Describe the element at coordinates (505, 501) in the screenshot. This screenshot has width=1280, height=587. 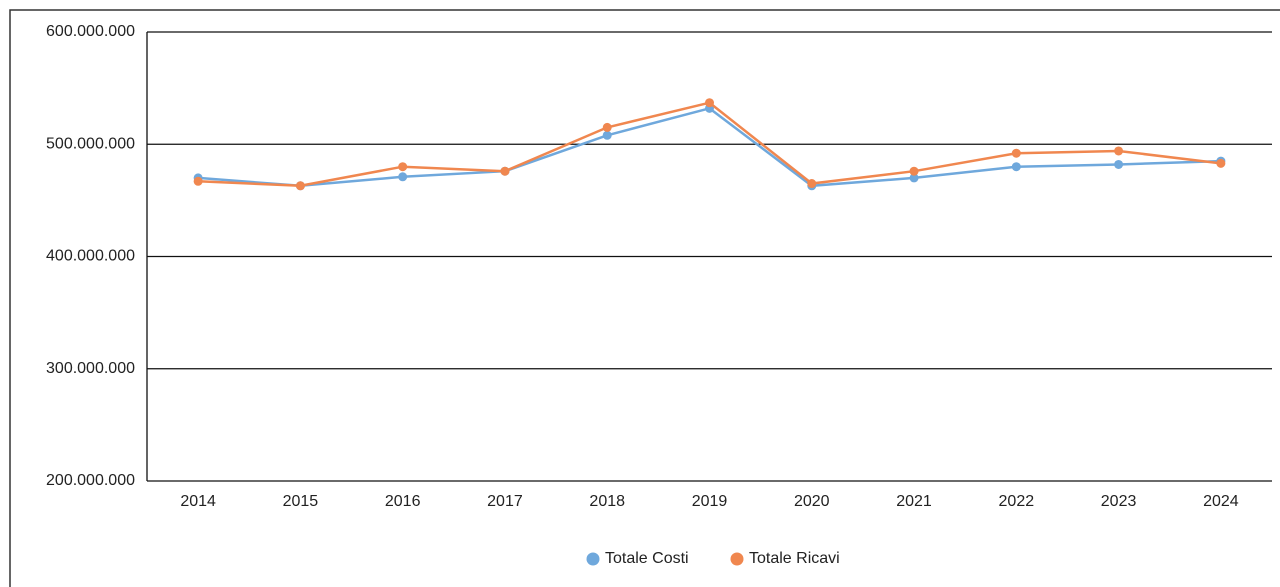
I see `x-tick-label: 2017` at that location.